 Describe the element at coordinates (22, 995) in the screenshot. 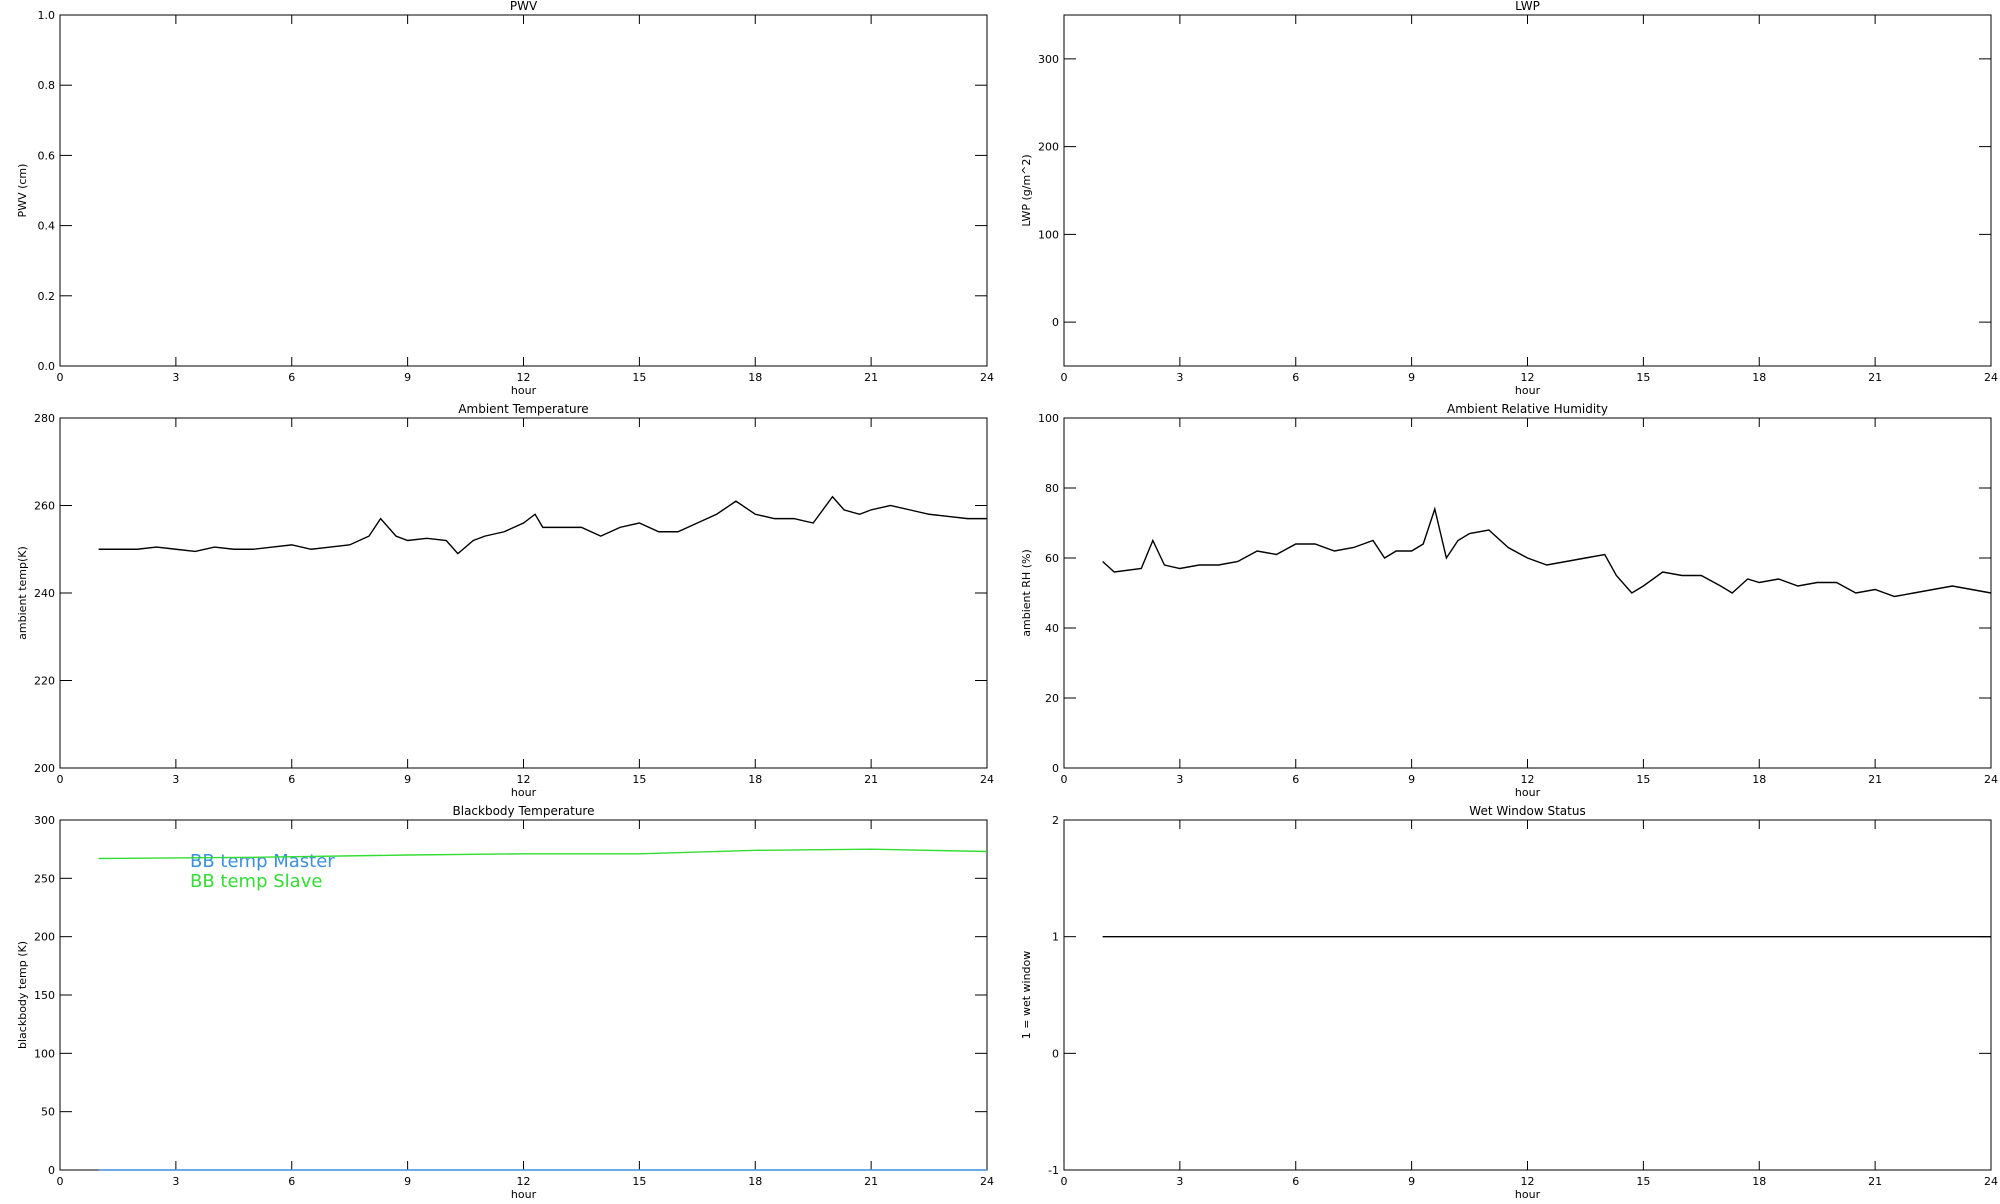

I see `y-axis-label: blackbody temp (K)` at that location.